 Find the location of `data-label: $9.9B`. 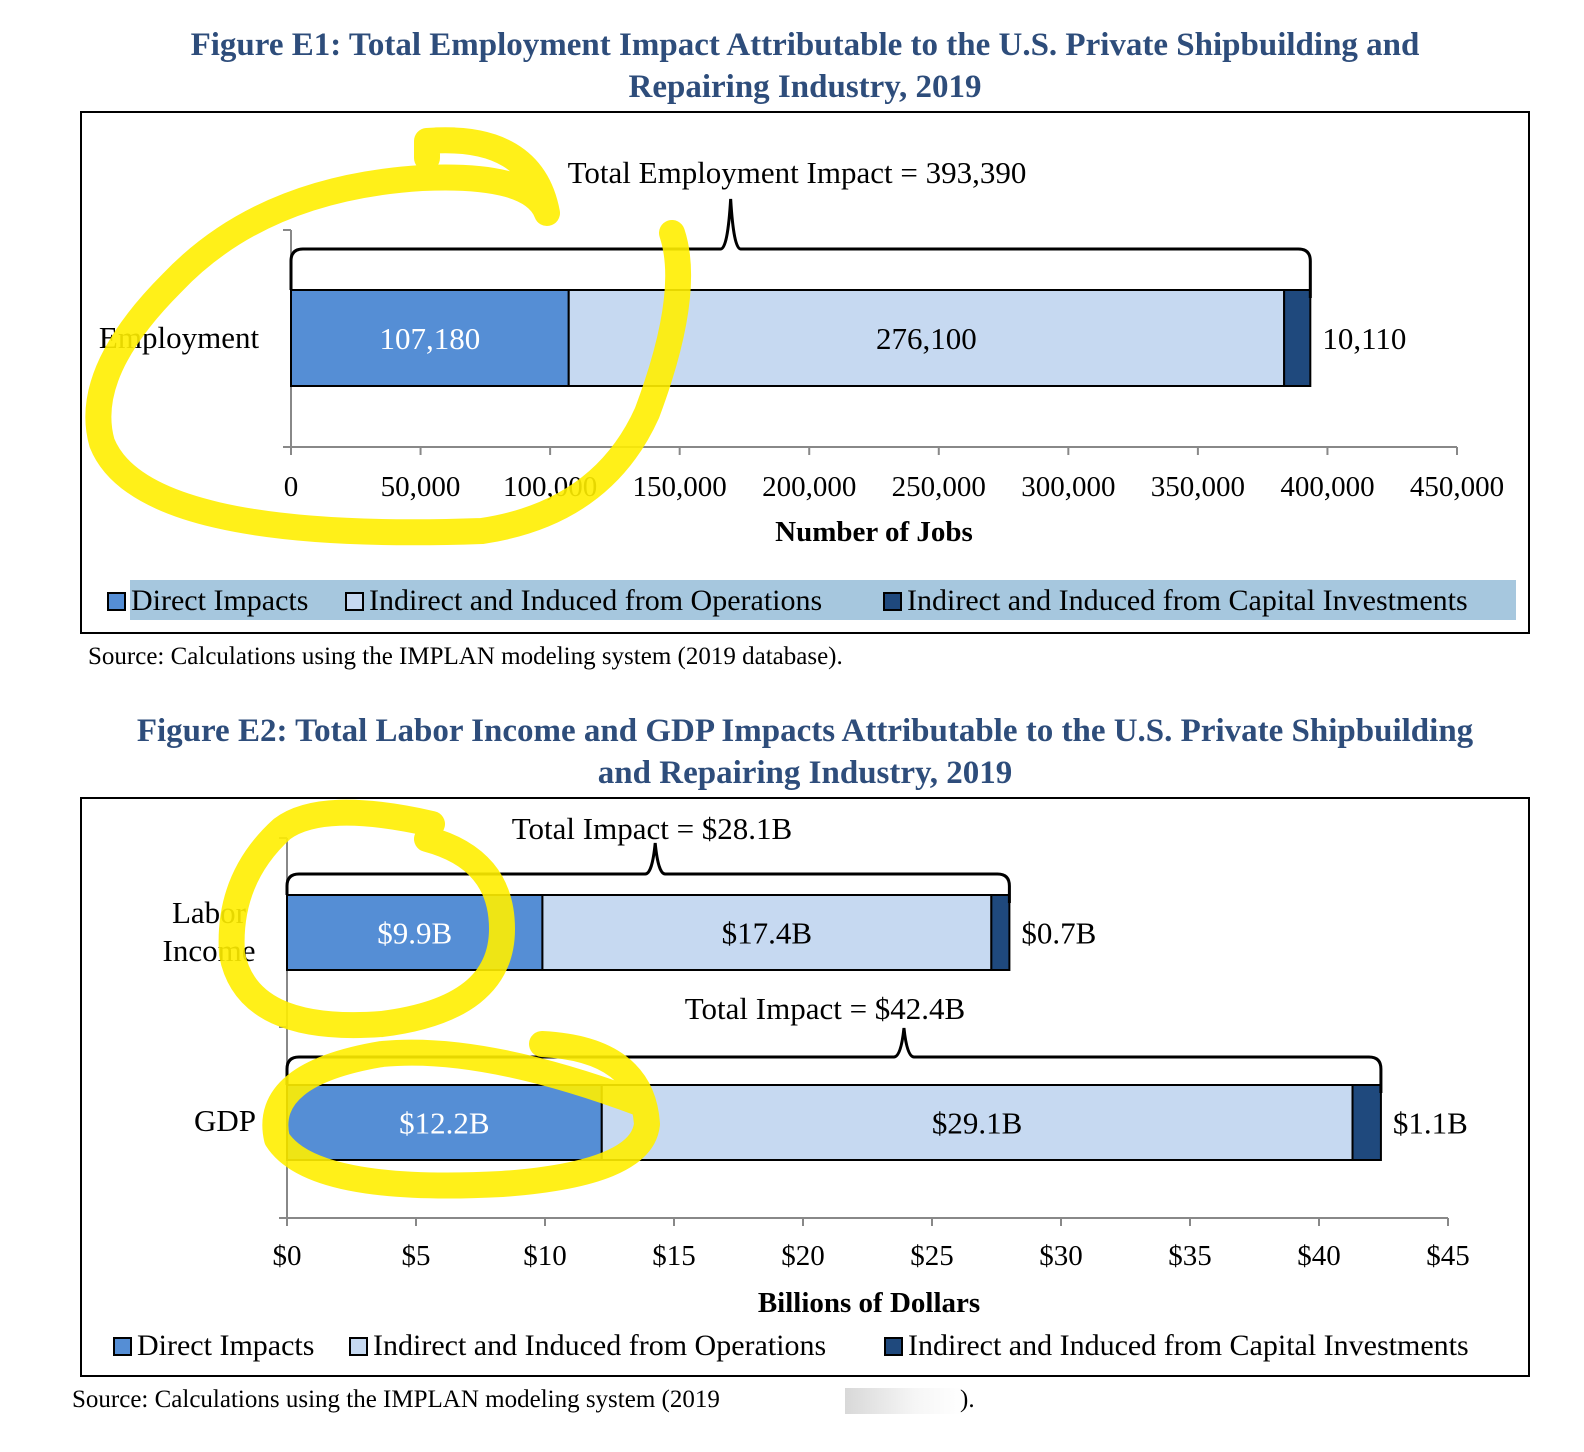

data-label: $9.9B is located at coordinates (414, 933).